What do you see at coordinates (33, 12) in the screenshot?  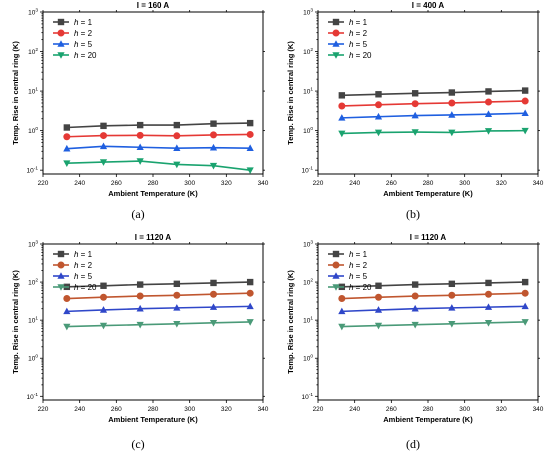 I see `y-tick-label: 10³` at bounding box center [33, 12].